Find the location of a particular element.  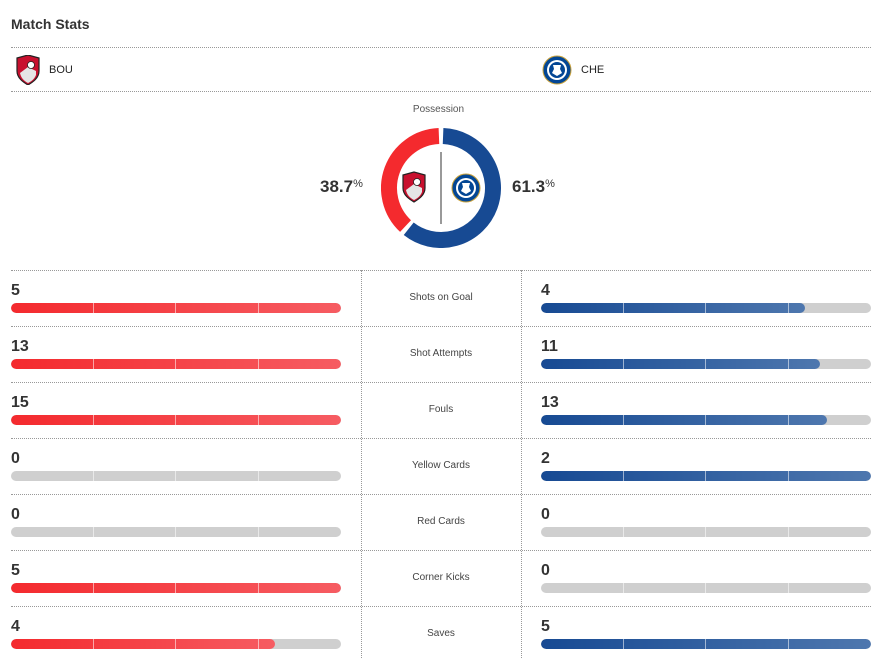

away-team-abbr: CHE is located at coordinates (593, 70).